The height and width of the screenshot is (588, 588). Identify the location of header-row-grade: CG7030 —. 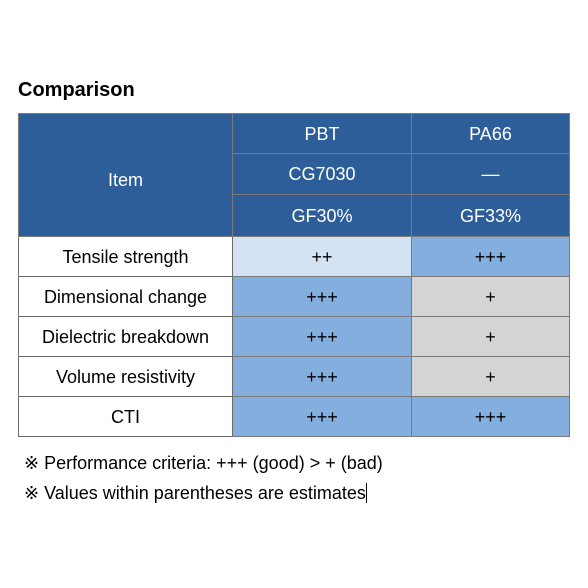
(294, 174).